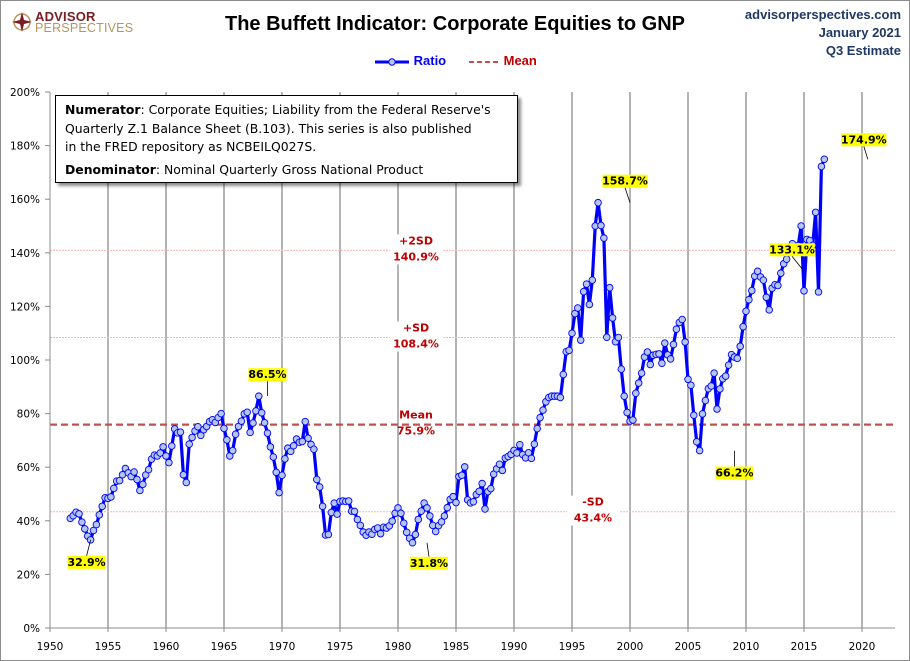  Describe the element at coordinates (862, 647) in the screenshot. I see `x-tick-label: 2020` at that location.